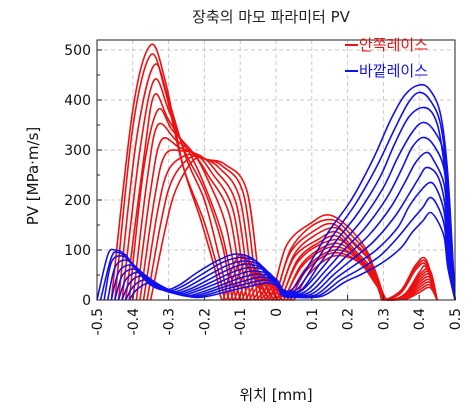 The width and height of the screenshot is (472, 418). I want to click on x-tick-label: 0.2, so click(349, 319).